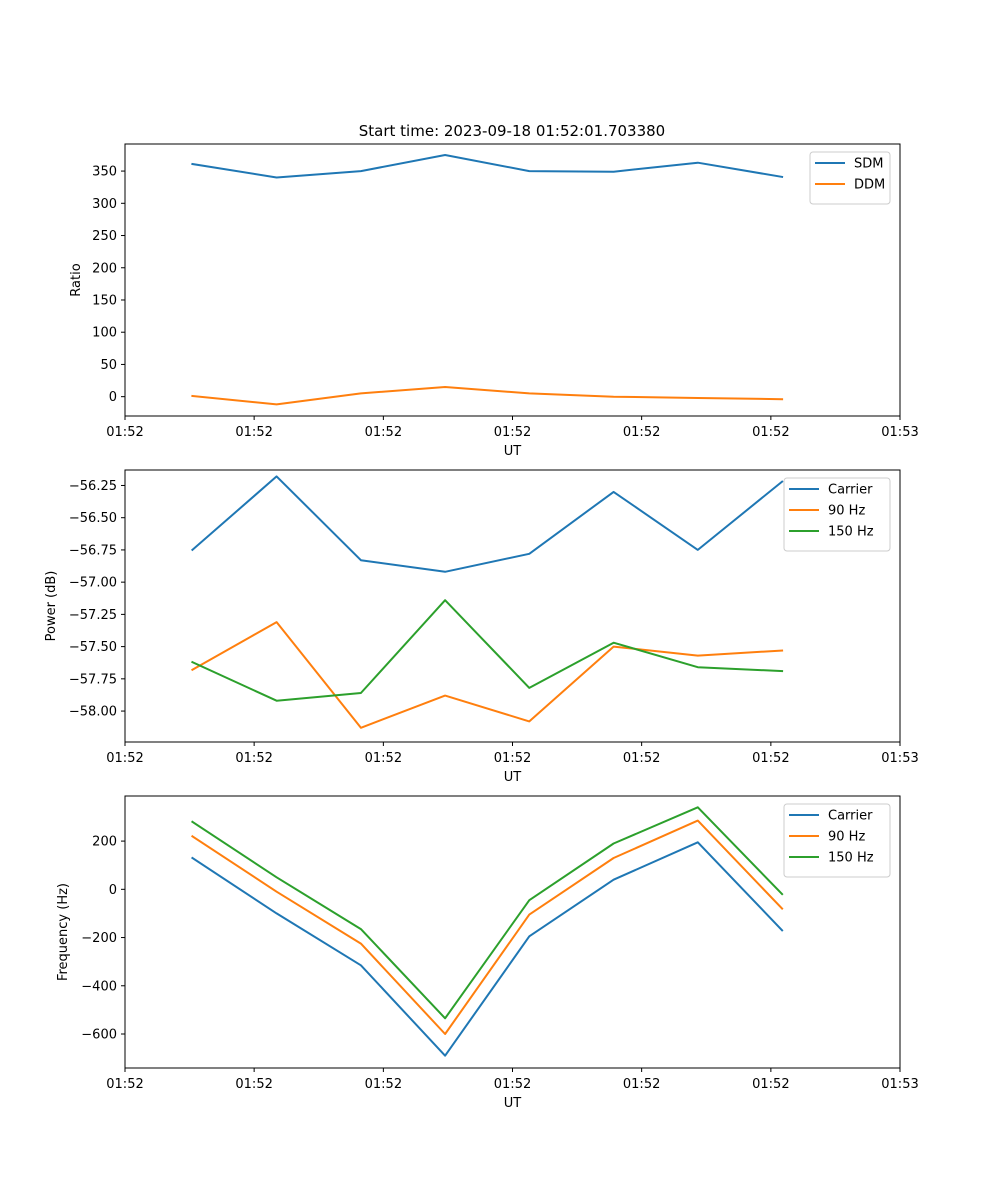 This screenshot has height=1200, width=1000. I want to click on legend-label: DDM, so click(869, 185).